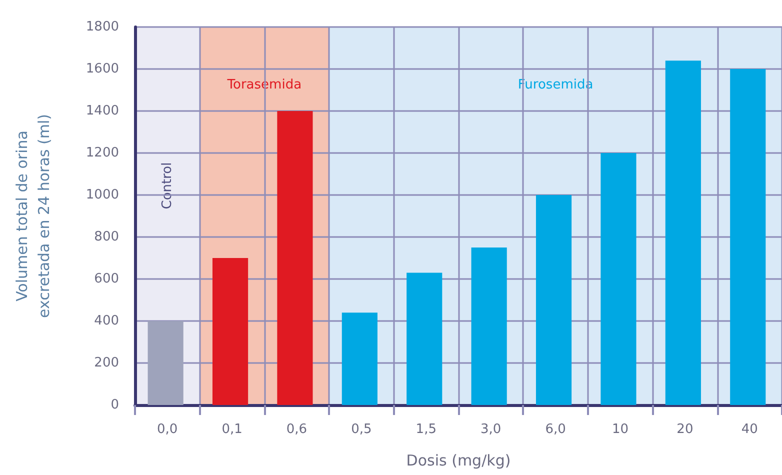  Describe the element at coordinates (102, 69) in the screenshot. I see `y-tick-label: 1600` at that location.